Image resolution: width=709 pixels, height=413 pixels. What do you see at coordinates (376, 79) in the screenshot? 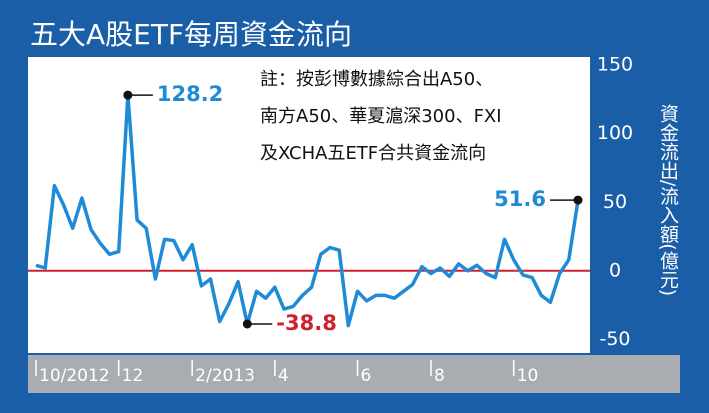
I see `annotation: 註：按彭博數據綜合出A50、` at bounding box center [376, 79].